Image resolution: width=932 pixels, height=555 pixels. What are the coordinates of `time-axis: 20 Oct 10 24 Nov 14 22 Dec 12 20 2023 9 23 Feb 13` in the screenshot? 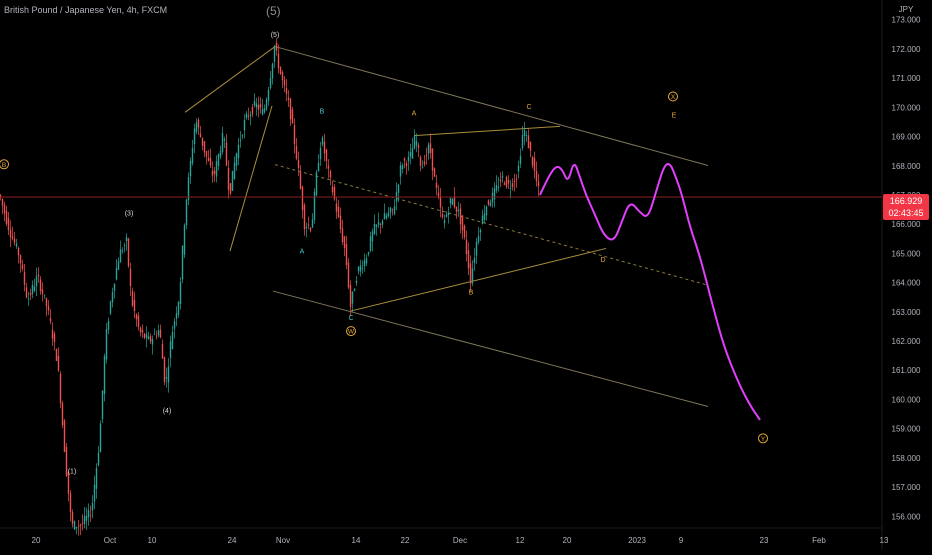 It's located at (460, 540).